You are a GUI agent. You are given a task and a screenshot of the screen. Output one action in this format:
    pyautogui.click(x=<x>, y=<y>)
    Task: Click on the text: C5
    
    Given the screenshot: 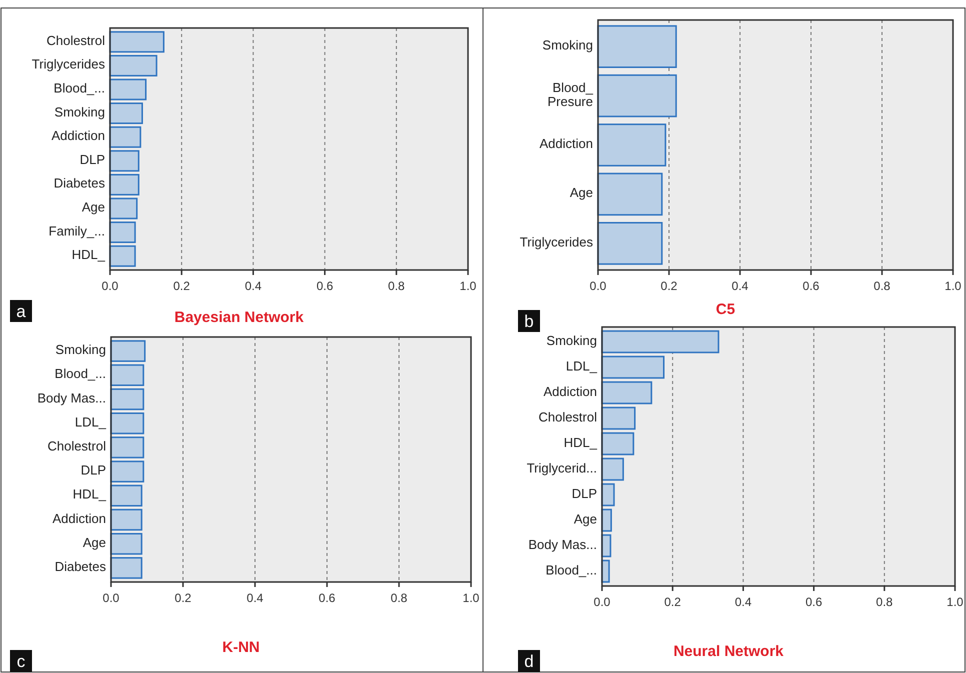 What is the action you would take?
    pyautogui.click(x=726, y=309)
    